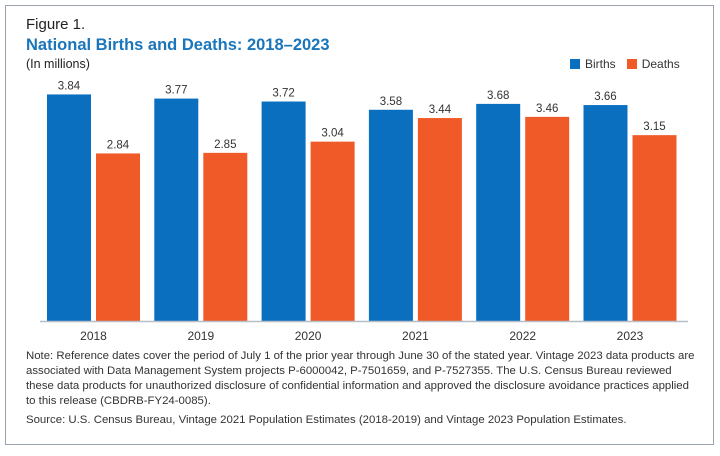 The width and height of the screenshot is (720, 456). What do you see at coordinates (625, 64) in the screenshot?
I see `legend: Births Deaths` at bounding box center [625, 64].